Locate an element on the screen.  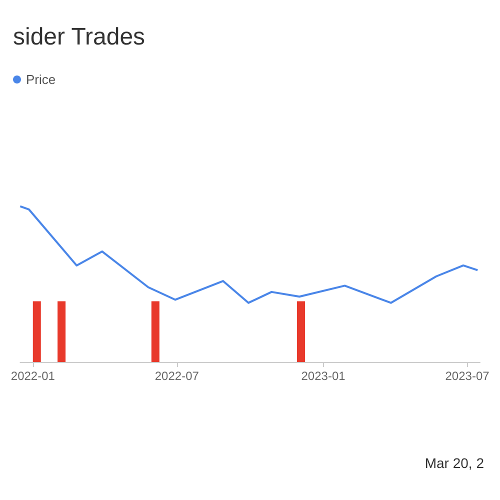
x-tick-label: 2023-07 is located at coordinates (467, 376).